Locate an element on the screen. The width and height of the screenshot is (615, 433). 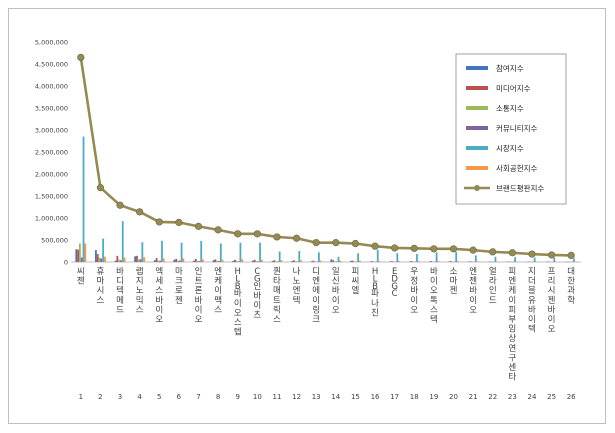
bar-시장지수-8 is located at coordinates (220, 252).